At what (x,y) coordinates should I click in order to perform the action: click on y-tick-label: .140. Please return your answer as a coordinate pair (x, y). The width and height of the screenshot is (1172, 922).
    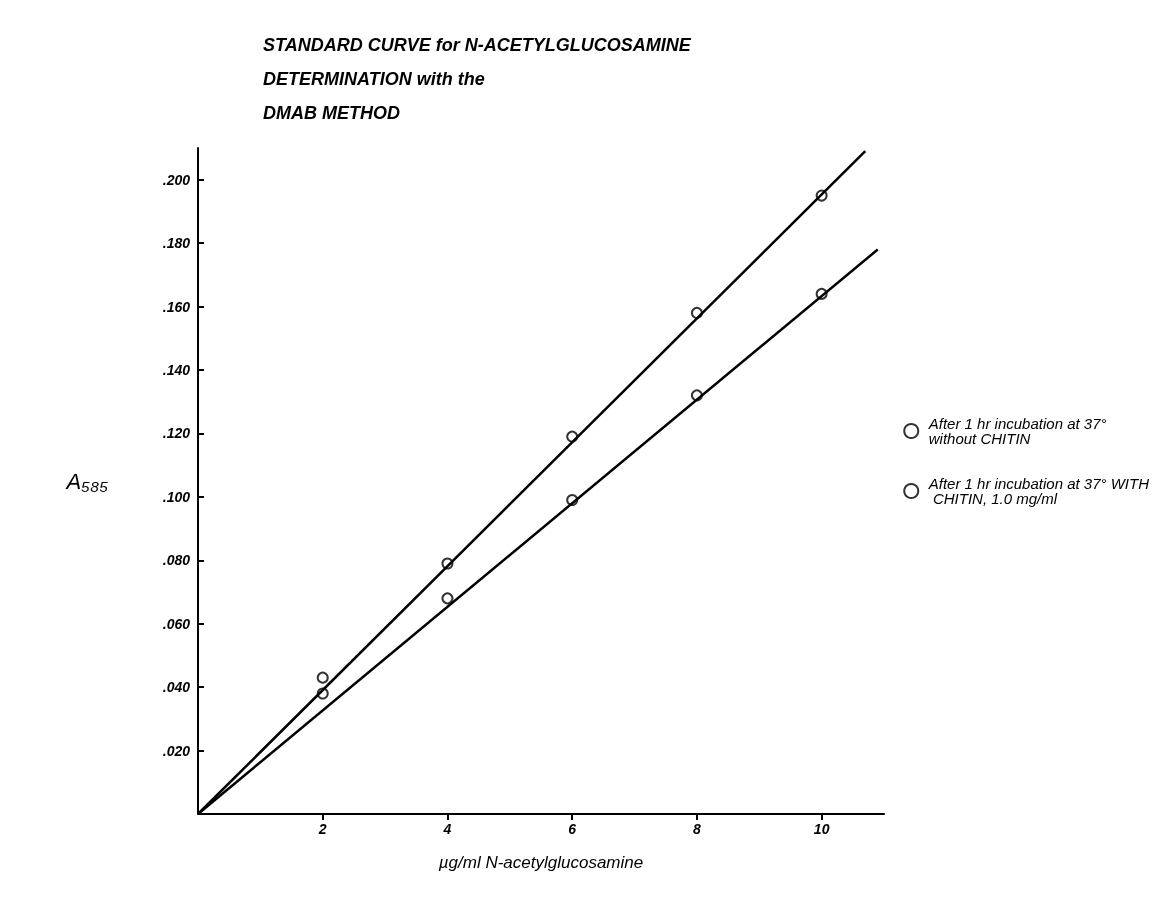
    Looking at the image, I should click on (176, 370).